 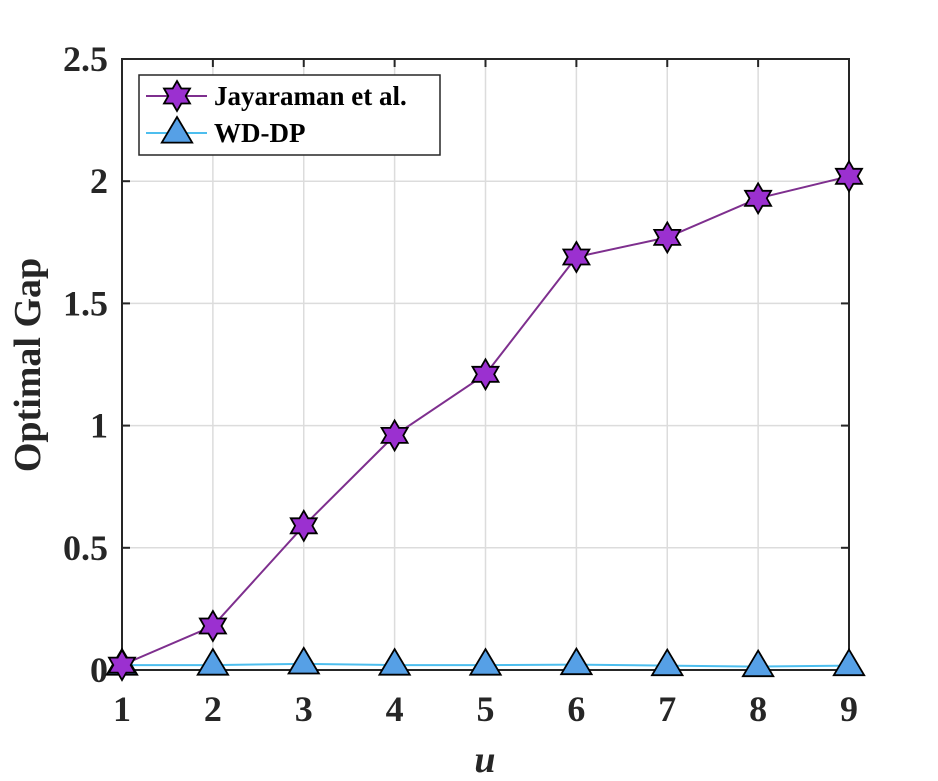 I want to click on y-tick-label: 2.5, so click(x=85, y=59).